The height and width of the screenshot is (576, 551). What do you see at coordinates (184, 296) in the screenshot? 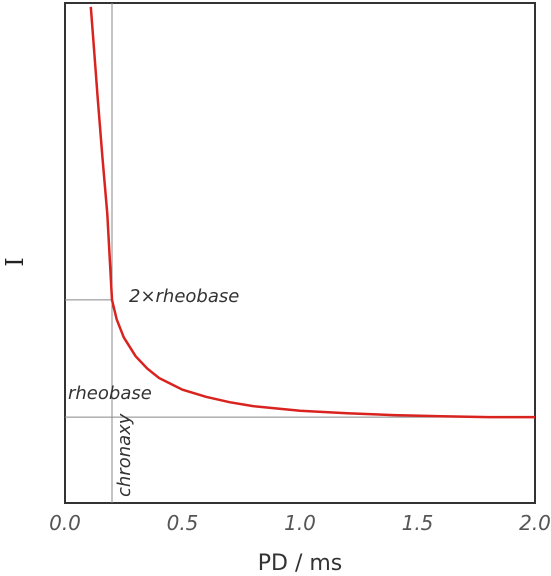
I see `double-rheobase-label: 2×rheobase` at bounding box center [184, 296].